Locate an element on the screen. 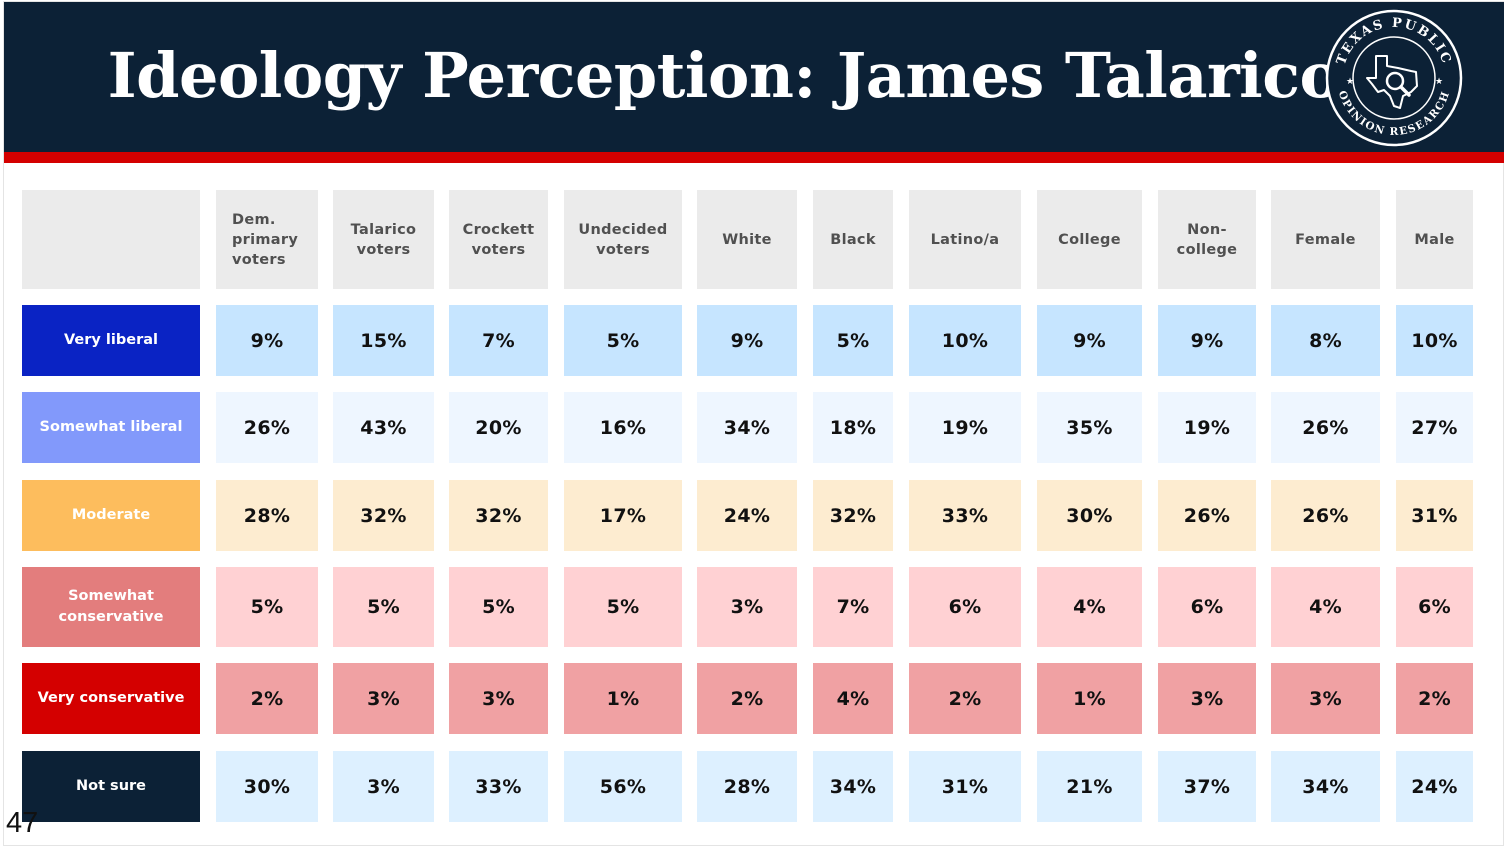  row-label-text: Very conservative is located at coordinates (111, 698).